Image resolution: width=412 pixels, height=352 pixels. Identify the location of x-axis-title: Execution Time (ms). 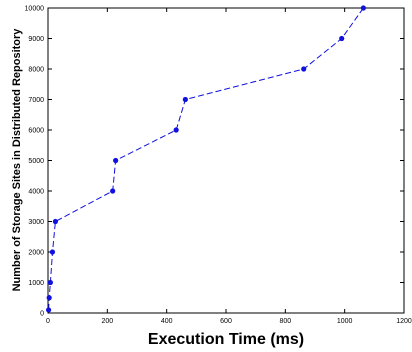
(226, 339).